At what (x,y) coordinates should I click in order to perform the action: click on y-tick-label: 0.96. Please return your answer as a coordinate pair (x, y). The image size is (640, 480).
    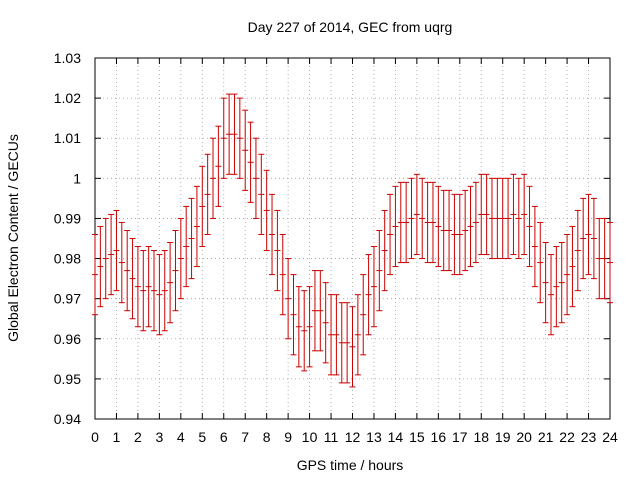
    Looking at the image, I should click on (67, 339).